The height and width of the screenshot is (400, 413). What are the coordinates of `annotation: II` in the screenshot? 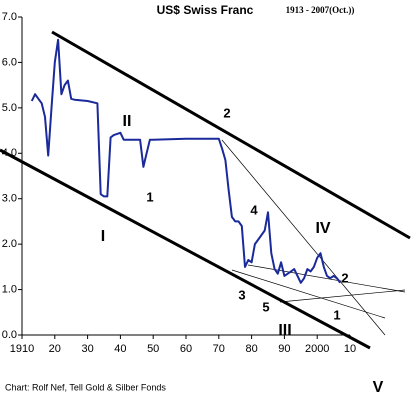 It's located at (127, 121).